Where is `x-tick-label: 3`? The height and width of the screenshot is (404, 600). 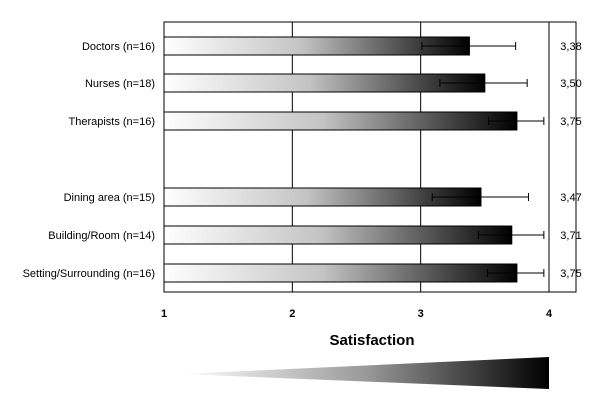 x-tick-label: 3 is located at coordinates (421, 314).